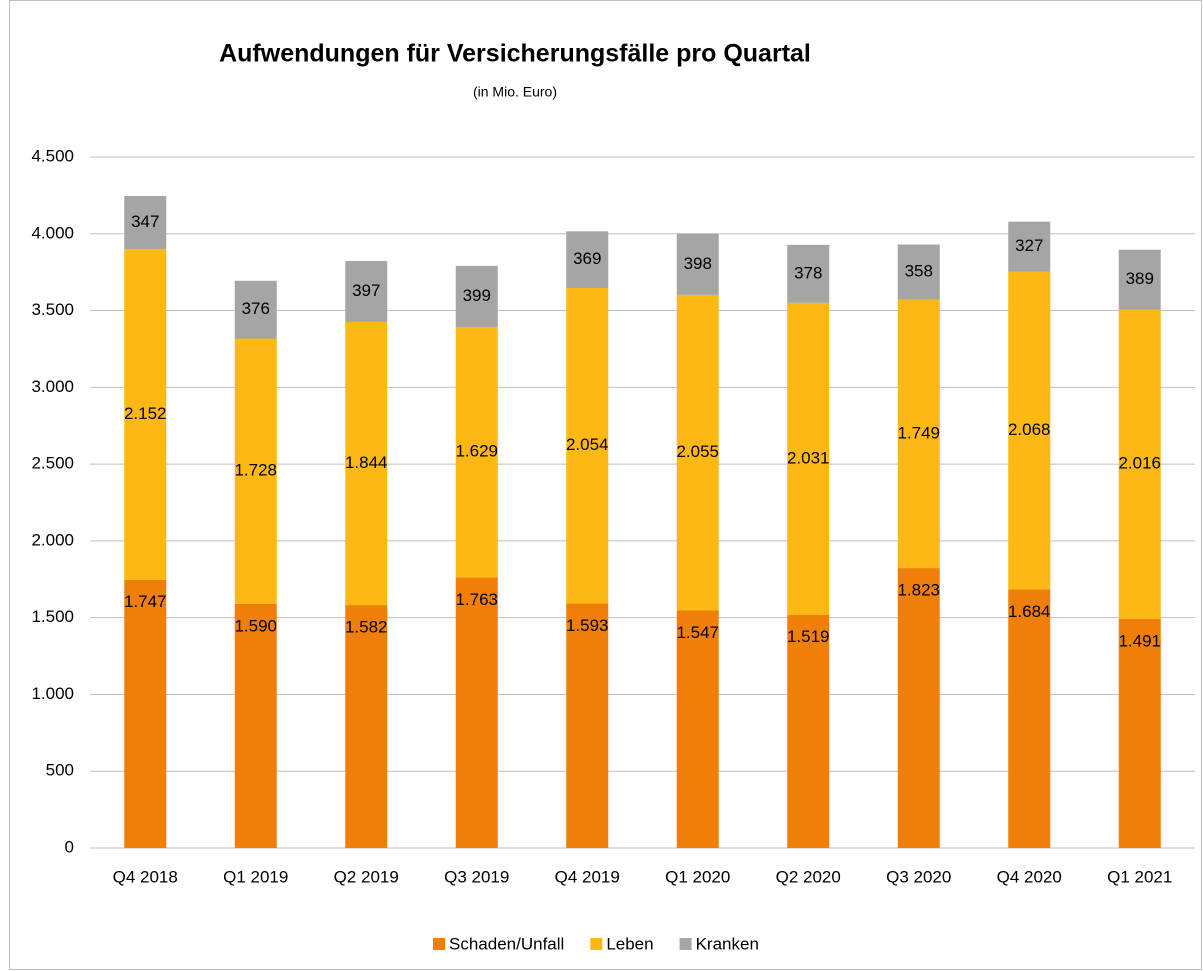  Describe the element at coordinates (1139, 641) in the screenshot. I see `data-label: 1.491` at that location.